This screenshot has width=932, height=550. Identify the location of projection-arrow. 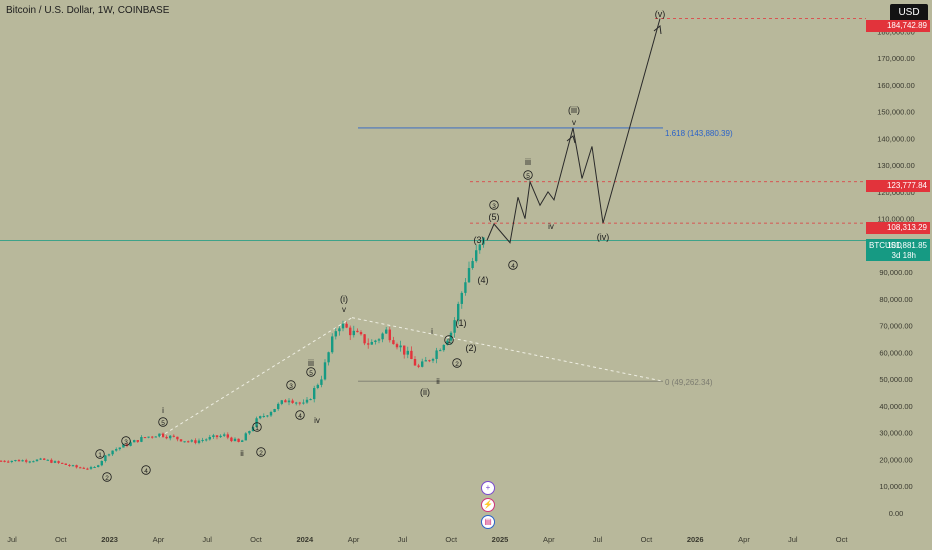
(571, 139).